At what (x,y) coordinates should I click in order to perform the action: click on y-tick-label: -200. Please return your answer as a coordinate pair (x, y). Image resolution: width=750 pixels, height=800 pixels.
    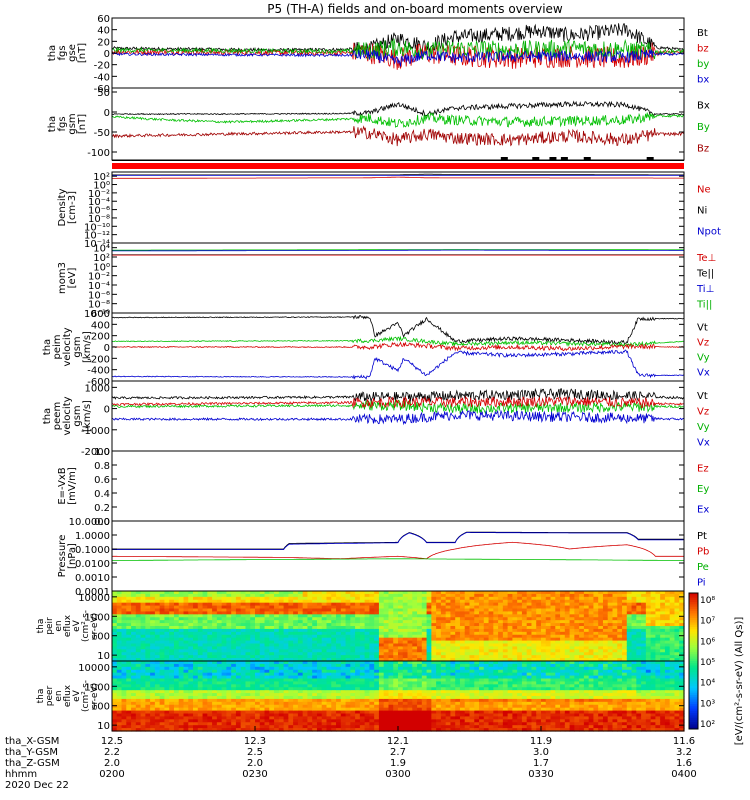
    Looking at the image, I should click on (98, 359).